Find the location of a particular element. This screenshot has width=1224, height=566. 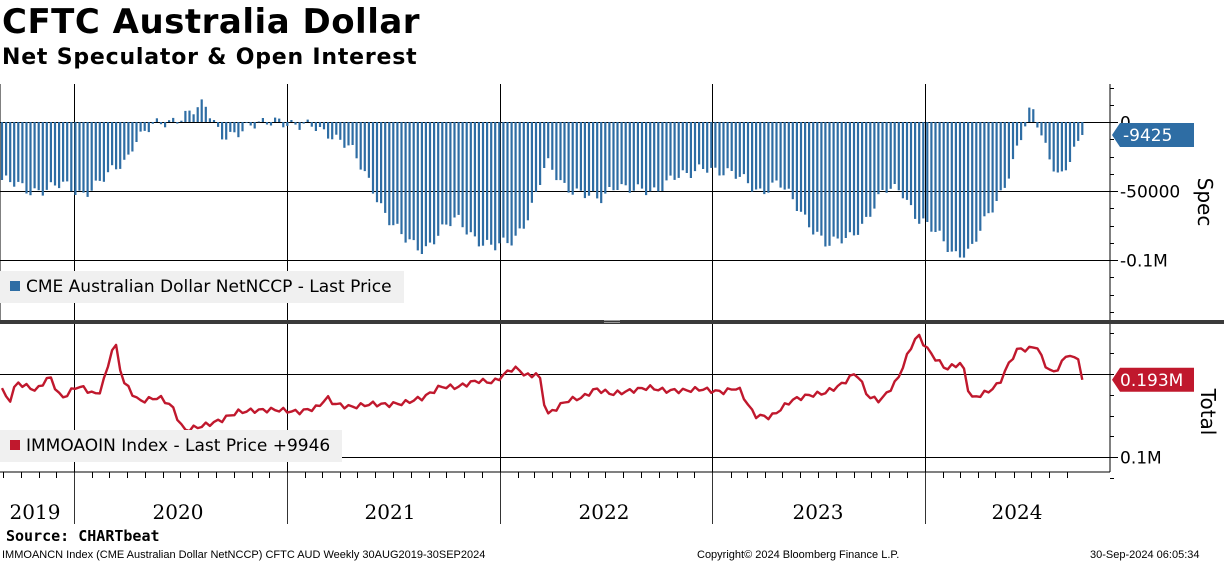

panel-divider-grip is located at coordinates (612, 320).